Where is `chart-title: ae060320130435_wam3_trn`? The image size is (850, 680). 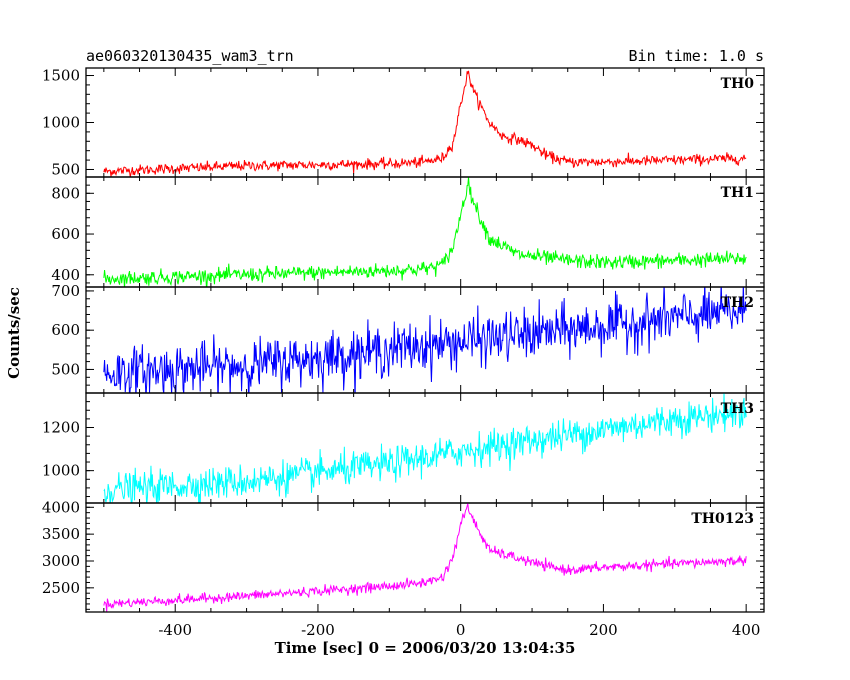
chart-title: ae060320130435_wam3_trn is located at coordinates (190, 56).